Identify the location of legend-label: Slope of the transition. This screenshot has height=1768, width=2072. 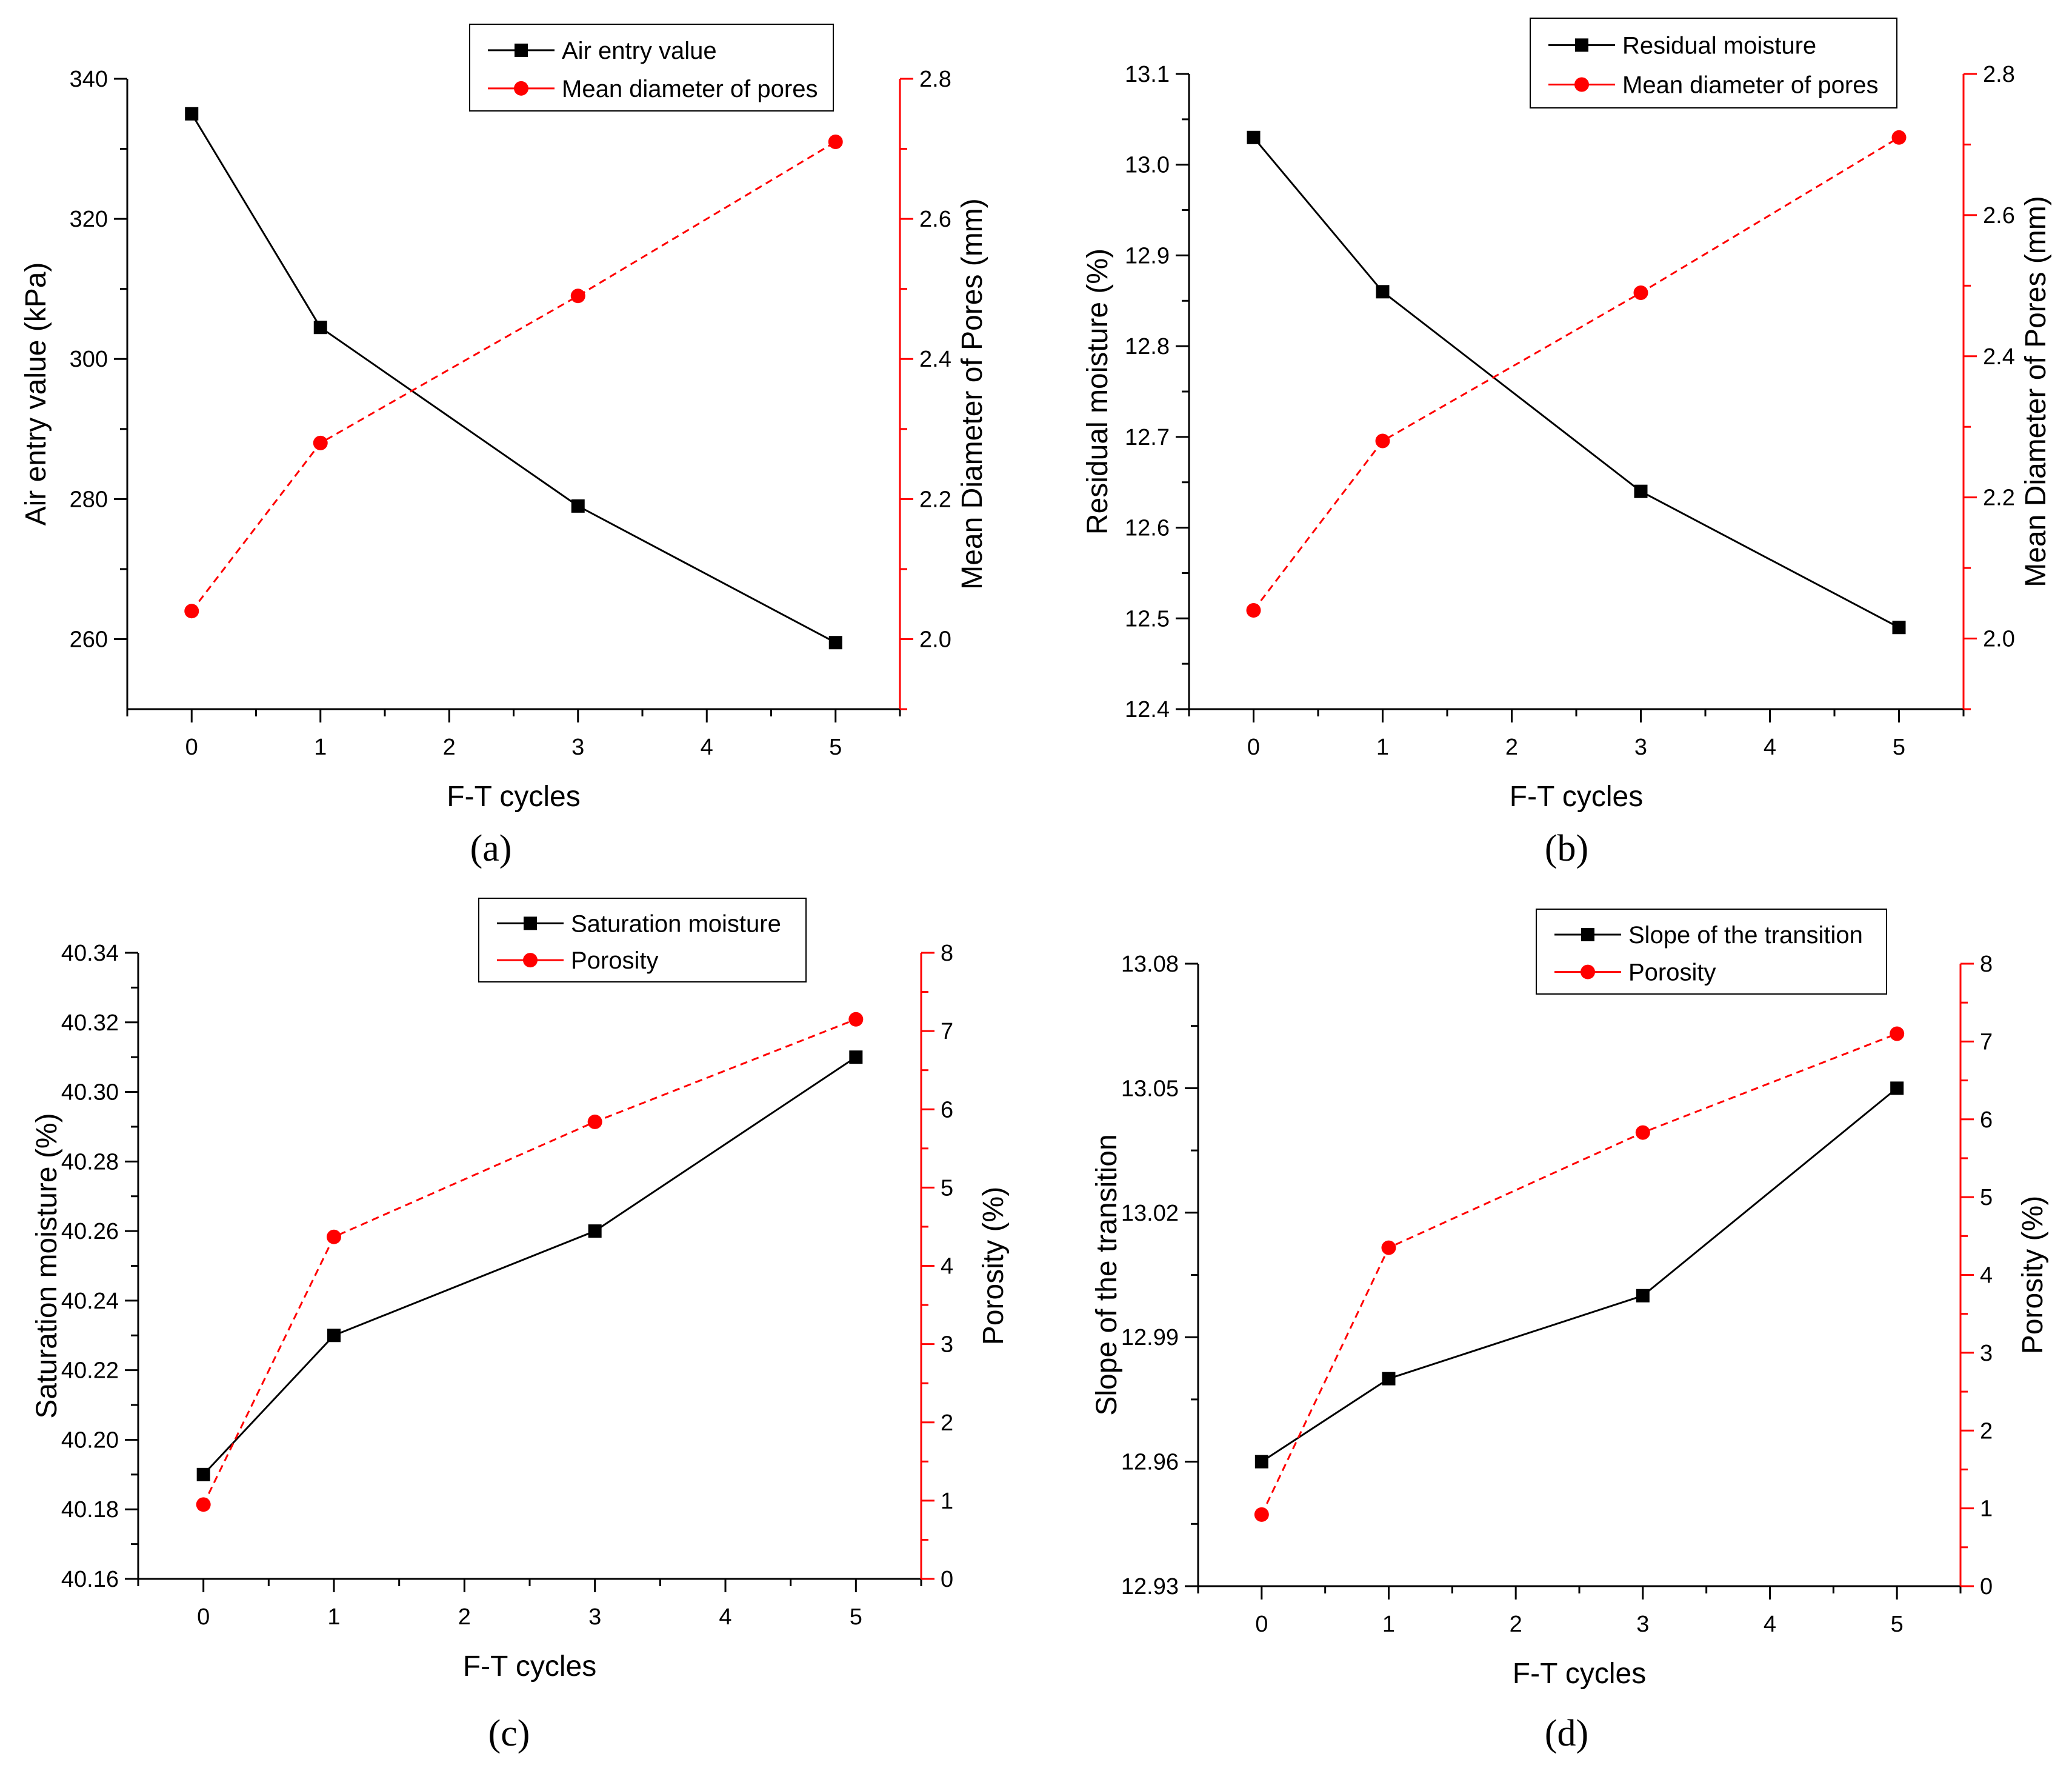
(1746, 935).